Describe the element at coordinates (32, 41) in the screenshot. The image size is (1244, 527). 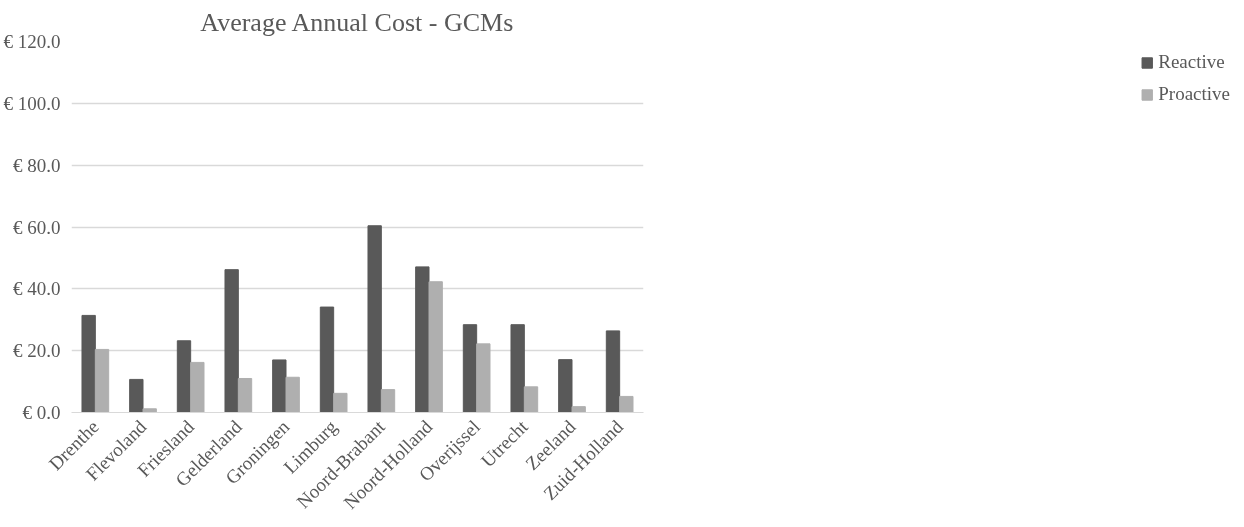
I see `y-tick-label: € 120.0` at that location.